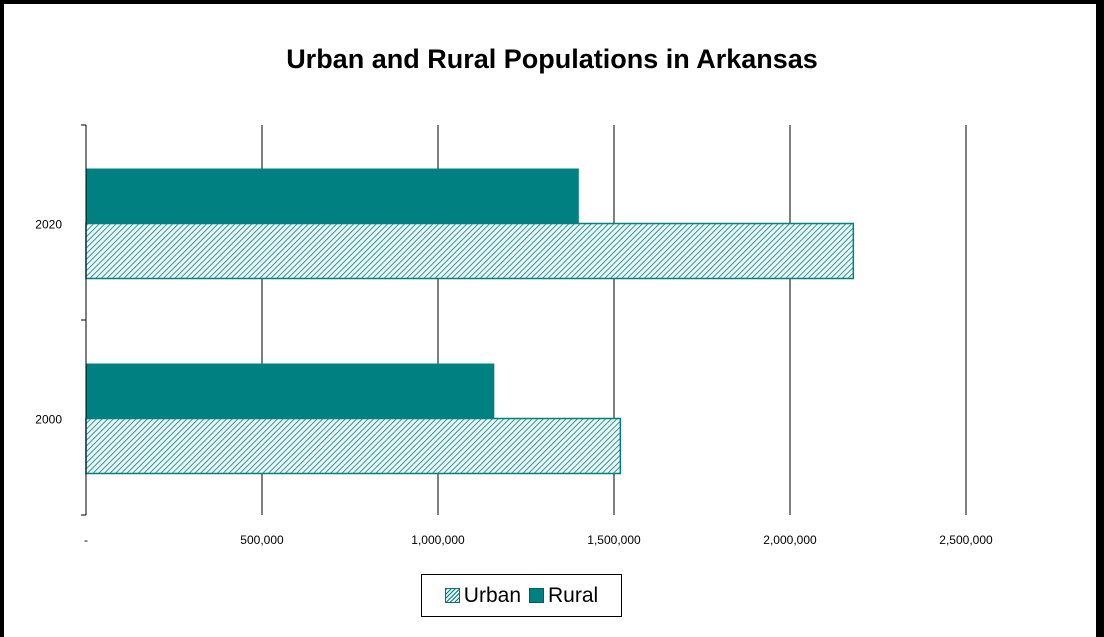 This screenshot has width=1104, height=637. What do you see at coordinates (573, 595) in the screenshot?
I see `legend-label-rural: Rural` at bounding box center [573, 595].